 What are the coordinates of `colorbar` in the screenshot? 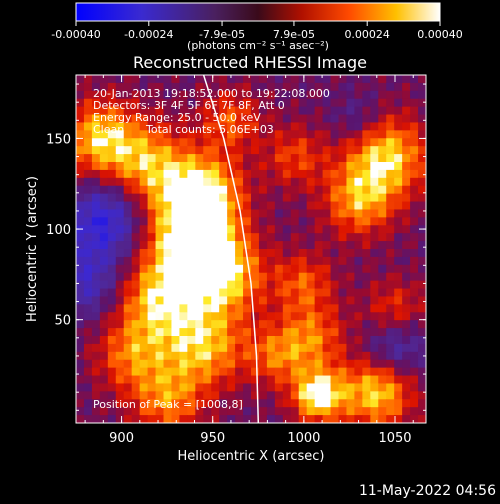 It's located at (258, 12).